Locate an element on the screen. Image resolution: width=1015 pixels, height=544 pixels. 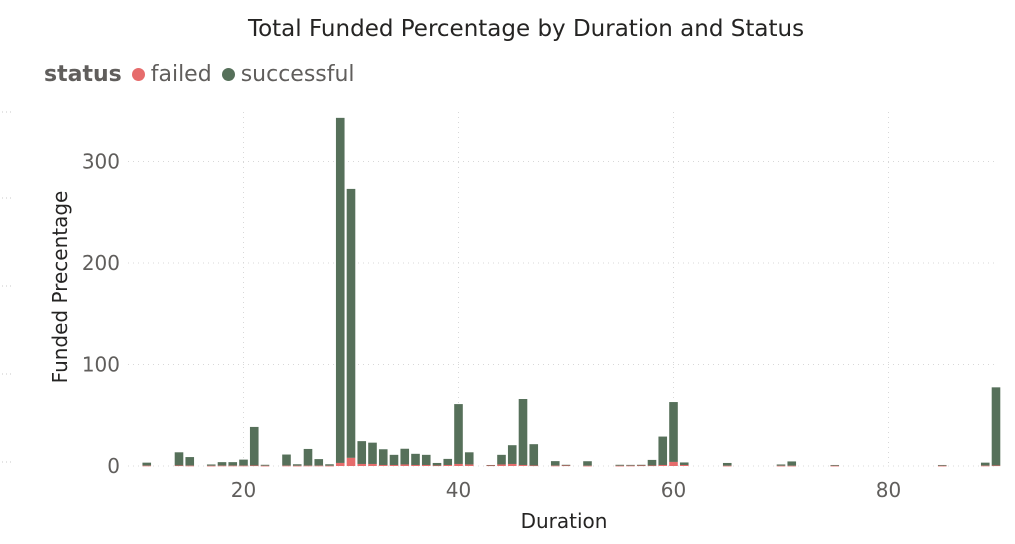
legend-item-failed: failed is located at coordinates (171, 74).